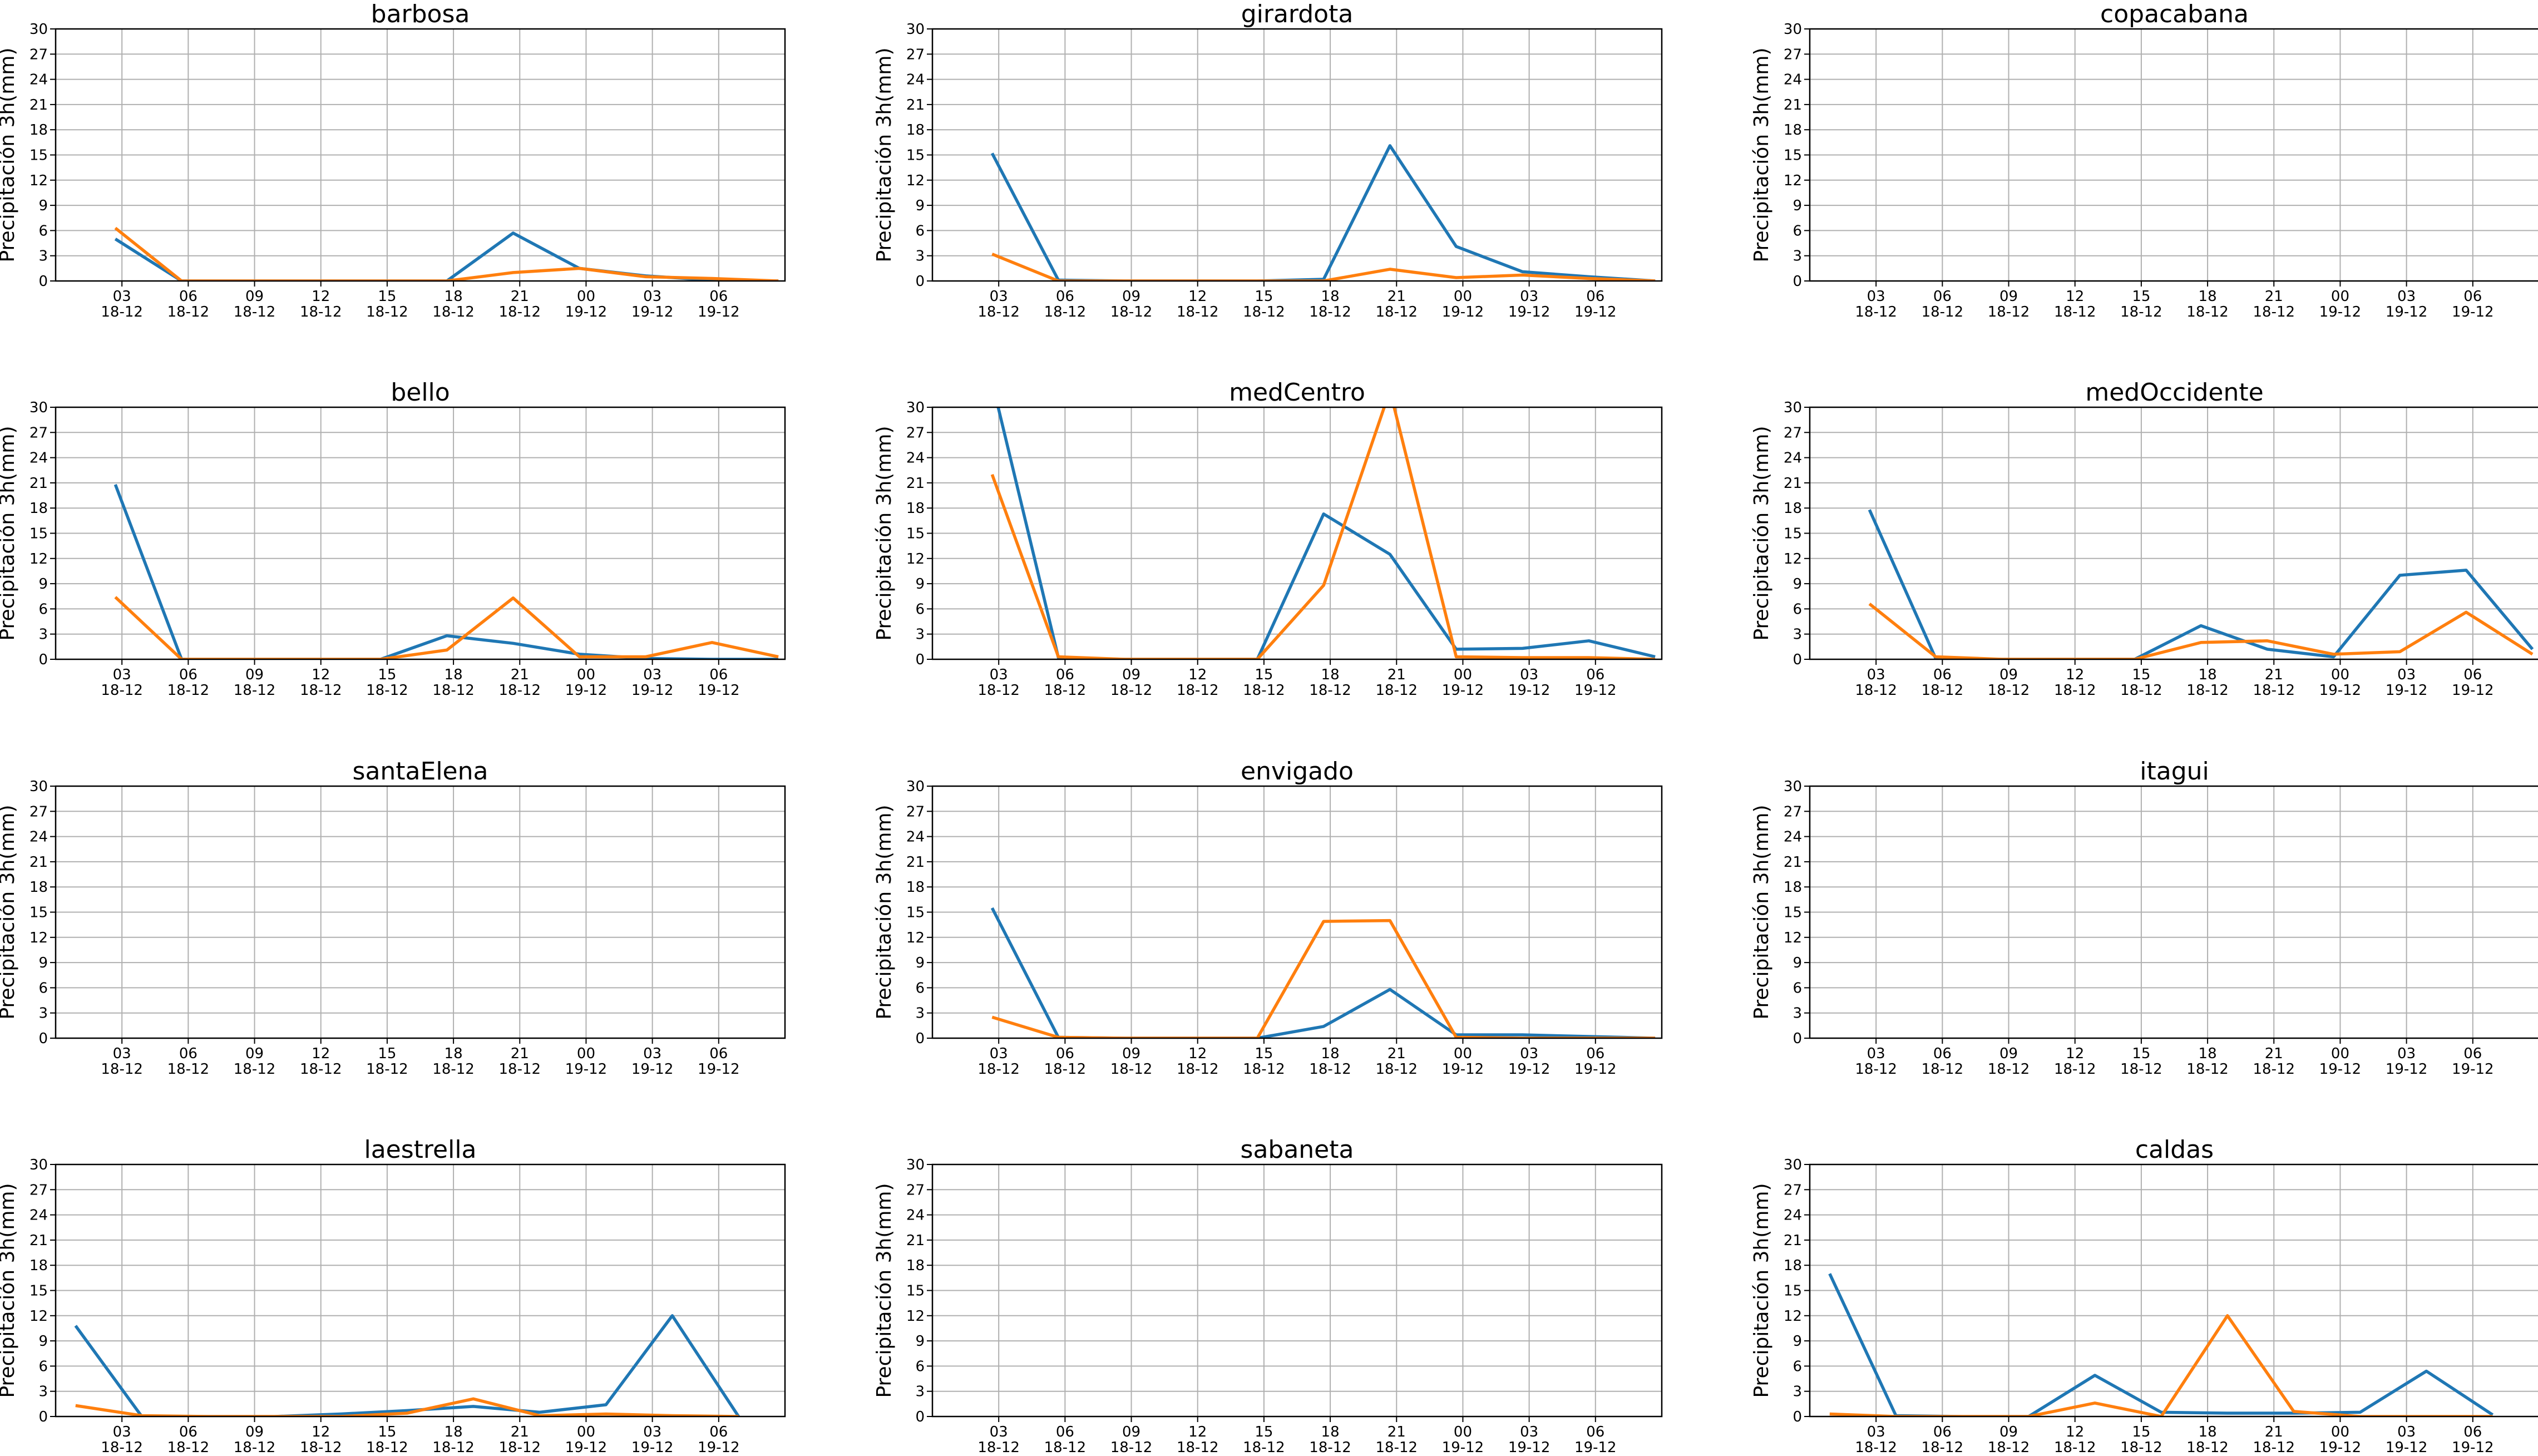  What do you see at coordinates (2141, 1053) in the screenshot?
I see `x-tick-label-hour: 15` at bounding box center [2141, 1053].